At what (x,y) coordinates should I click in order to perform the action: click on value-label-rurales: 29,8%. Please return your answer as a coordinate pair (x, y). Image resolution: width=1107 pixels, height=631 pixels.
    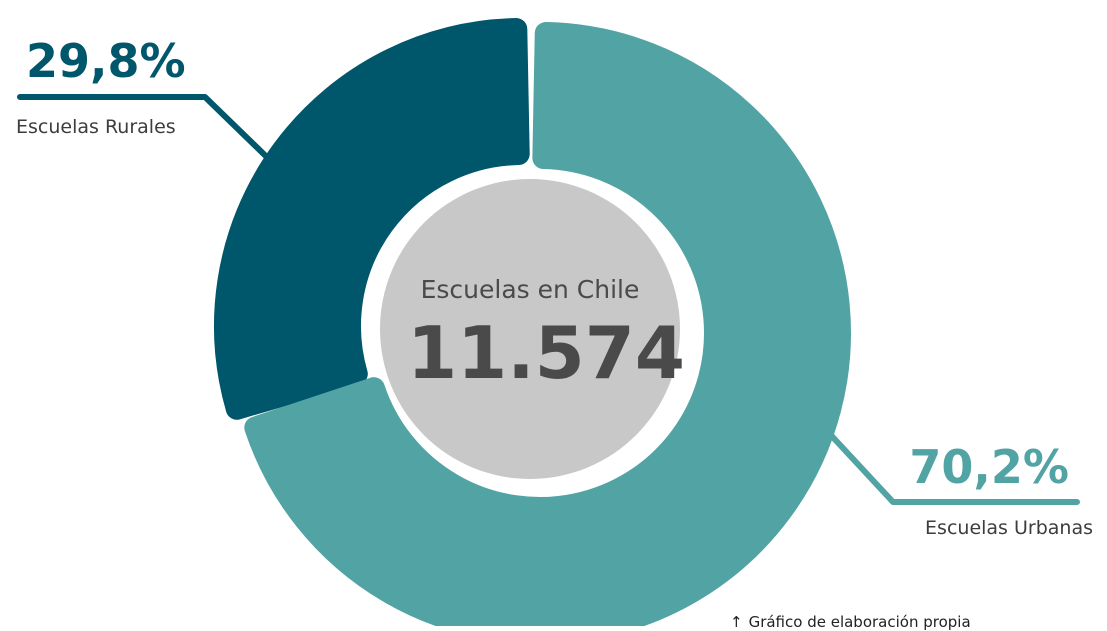
    Looking at the image, I should click on (106, 61).